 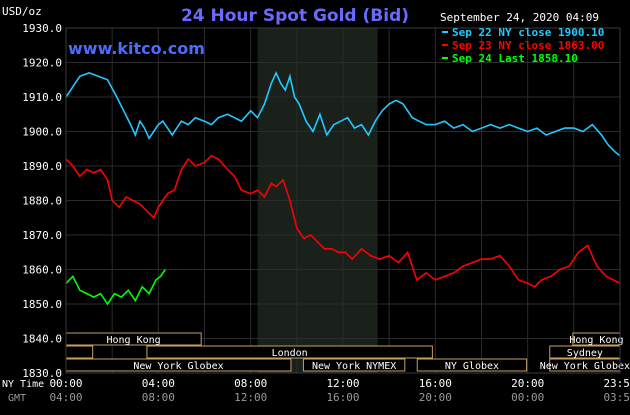 I want to click on session-label: London, so click(x=290, y=353).